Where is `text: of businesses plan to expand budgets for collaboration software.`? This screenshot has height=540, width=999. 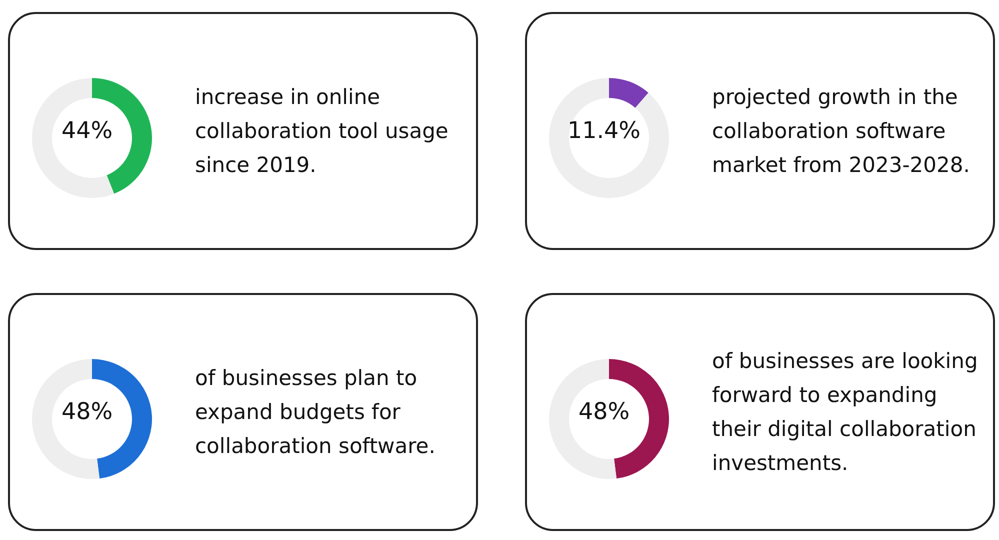 text: of businesses plan to expand budgets for collaboration software. is located at coordinates (315, 412).